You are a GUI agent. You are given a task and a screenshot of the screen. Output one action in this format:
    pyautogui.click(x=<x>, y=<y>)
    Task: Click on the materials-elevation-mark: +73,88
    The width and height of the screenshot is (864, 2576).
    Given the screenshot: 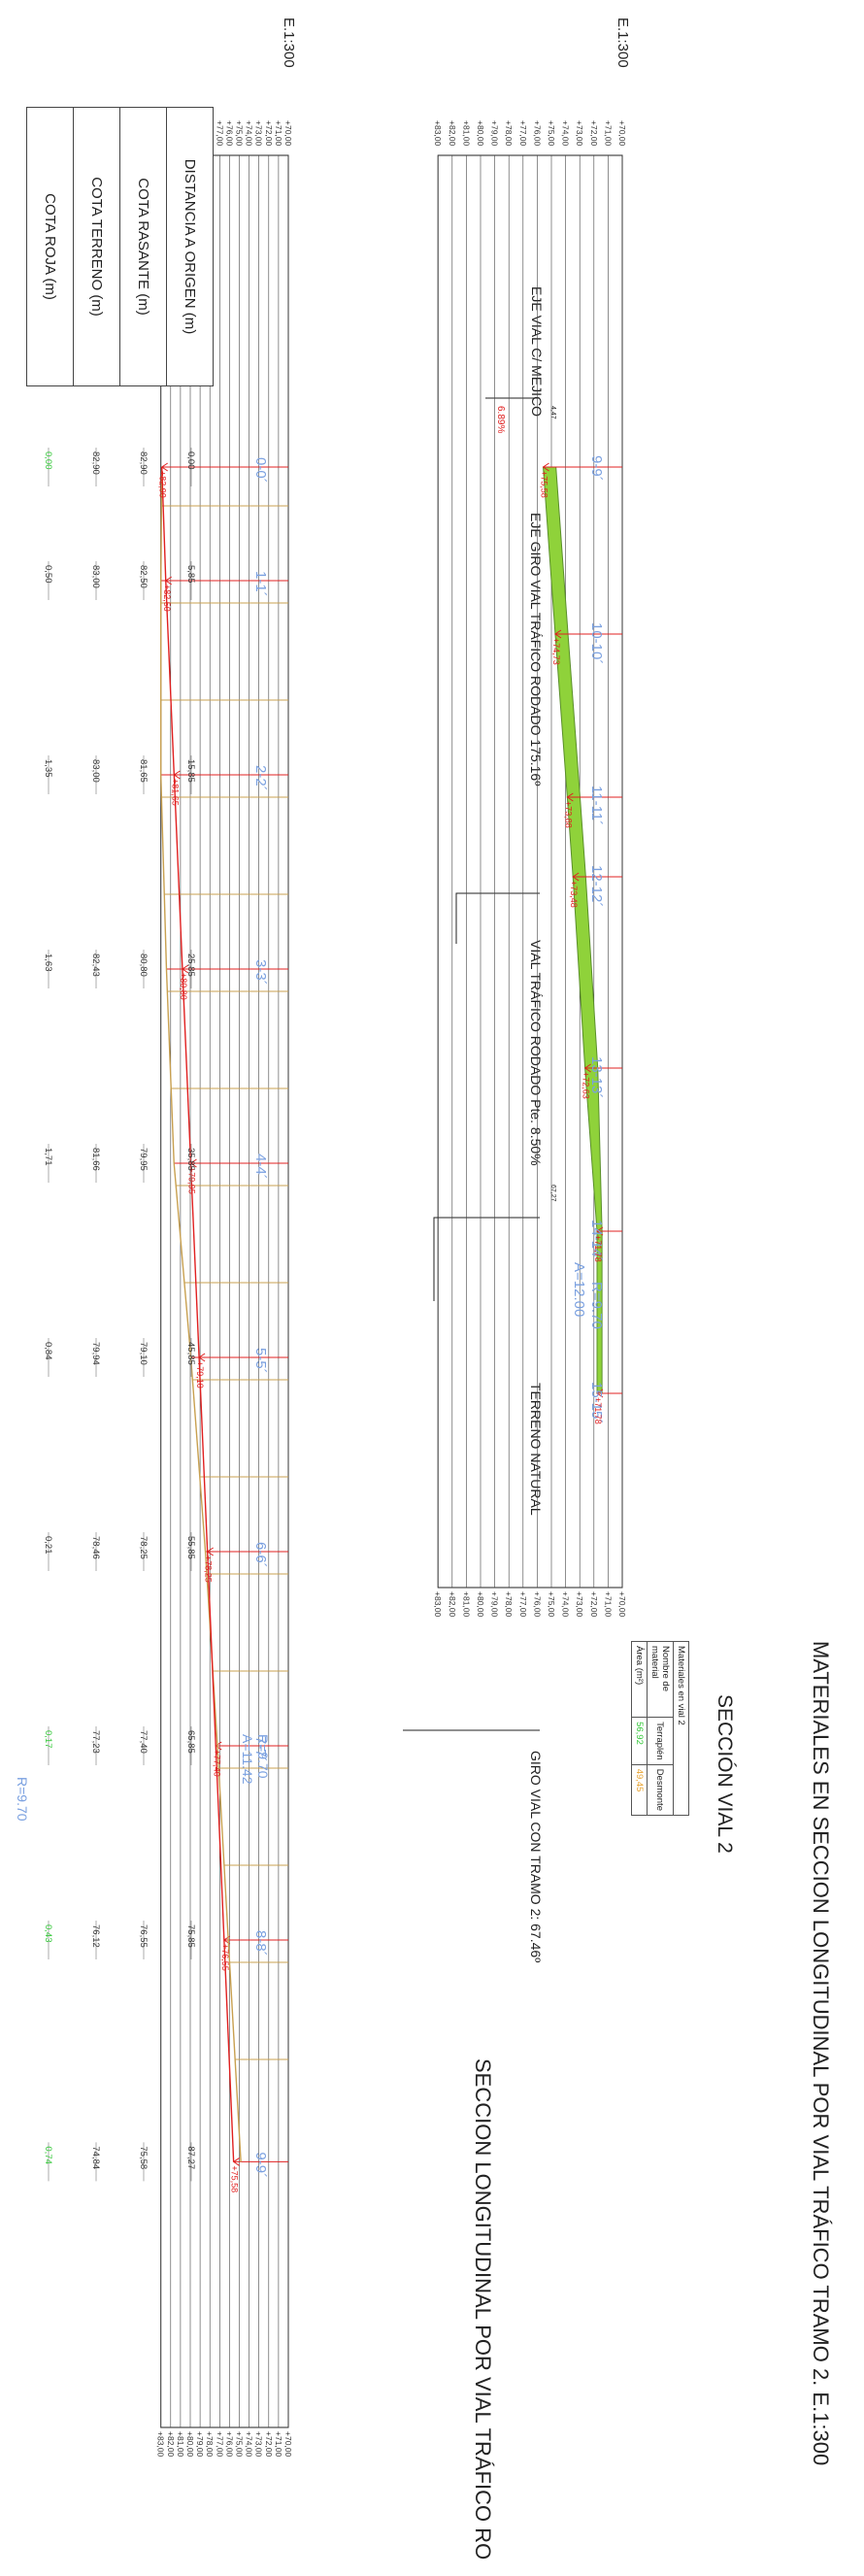 What is the action you would take?
    pyautogui.click(x=568, y=814)
    